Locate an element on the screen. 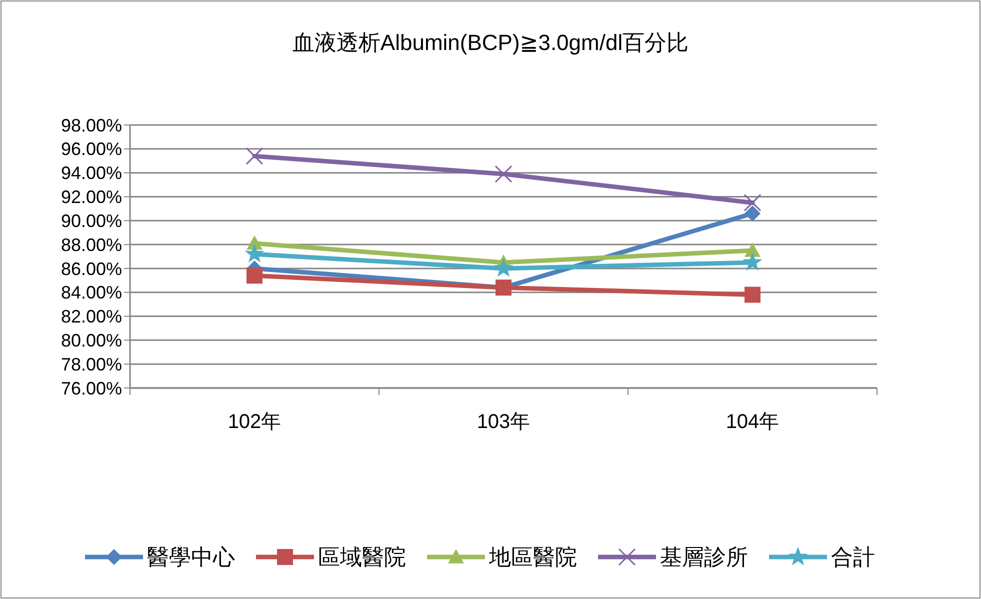  legend-label: 醫學中心 is located at coordinates (191, 557).